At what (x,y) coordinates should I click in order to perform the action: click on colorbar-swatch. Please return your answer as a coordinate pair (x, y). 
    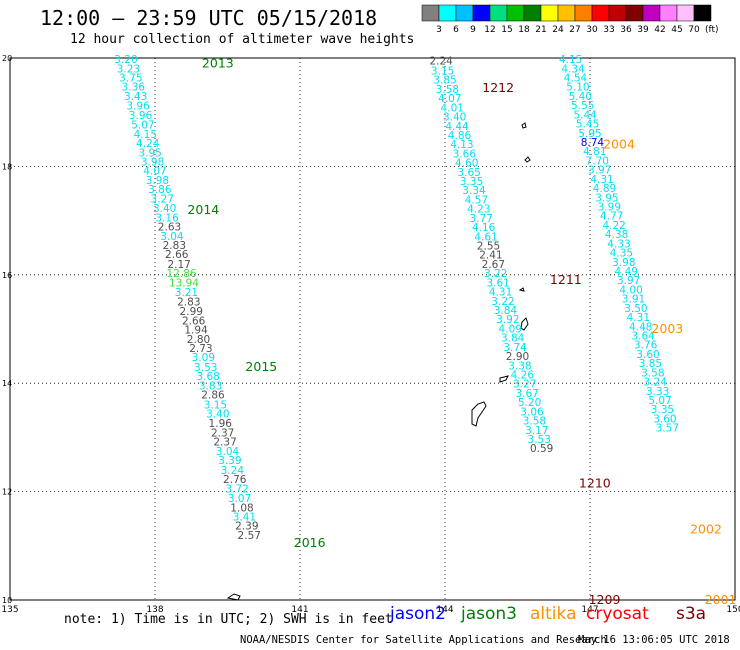
    Looking at the image, I should click on (702, 13).